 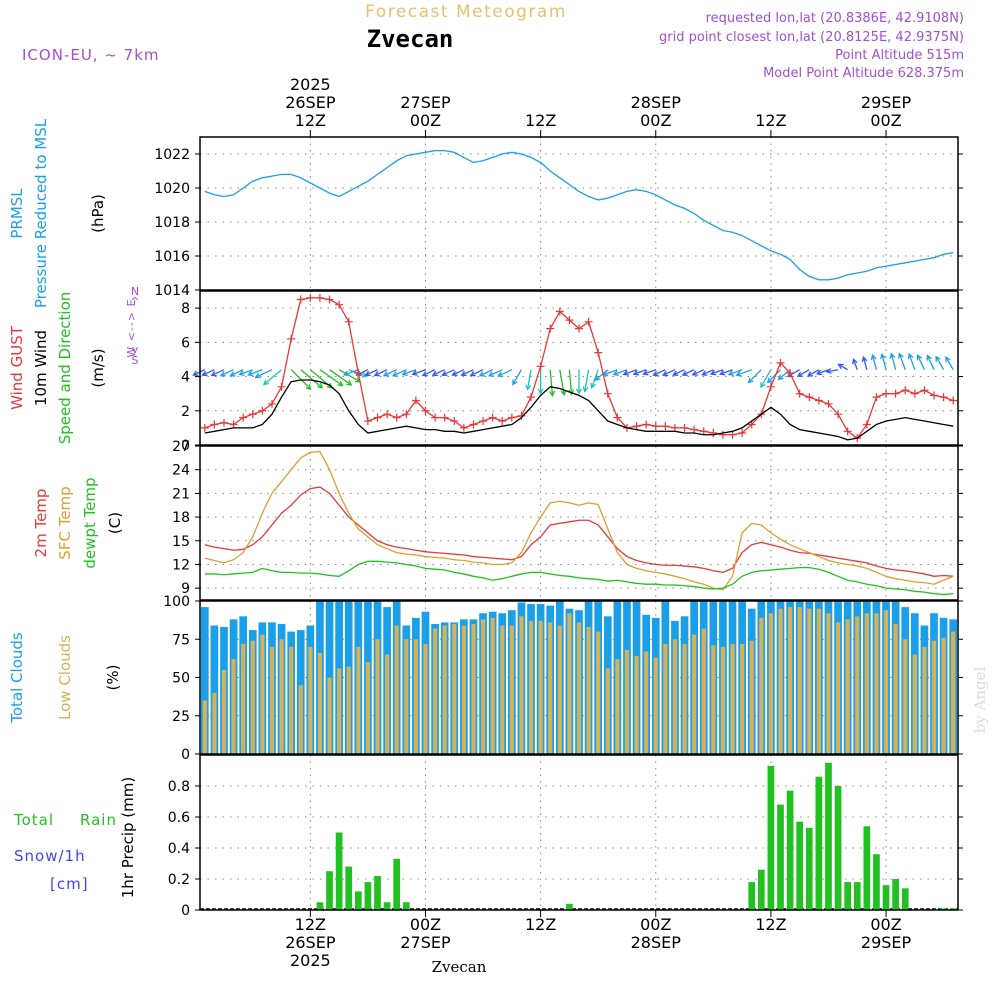 I want to click on legend-total: Total, so click(x=33, y=820).